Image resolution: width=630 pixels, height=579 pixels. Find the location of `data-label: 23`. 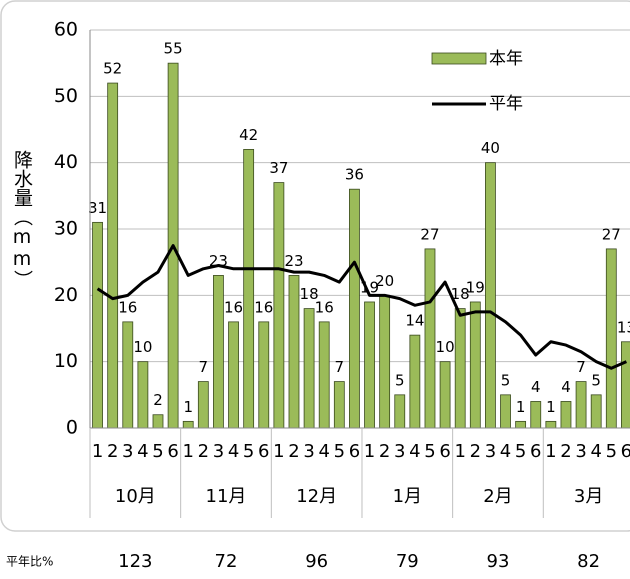

data-label: 23 is located at coordinates (293, 261).